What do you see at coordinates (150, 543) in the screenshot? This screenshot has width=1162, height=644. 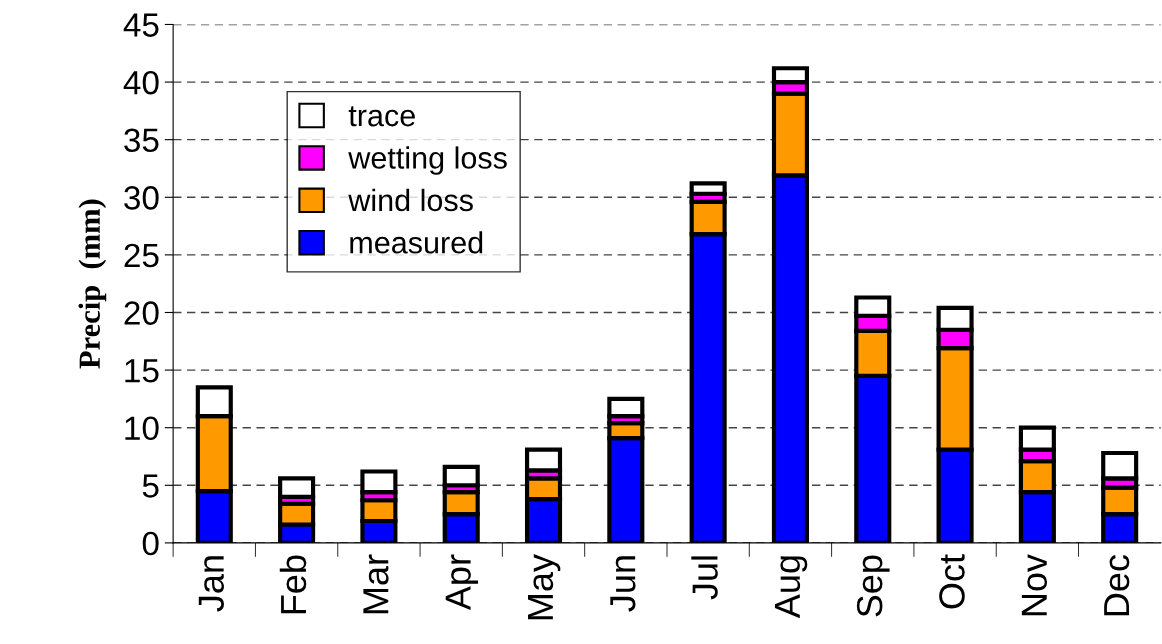 I see `y-tick-label: 0` at bounding box center [150, 543].